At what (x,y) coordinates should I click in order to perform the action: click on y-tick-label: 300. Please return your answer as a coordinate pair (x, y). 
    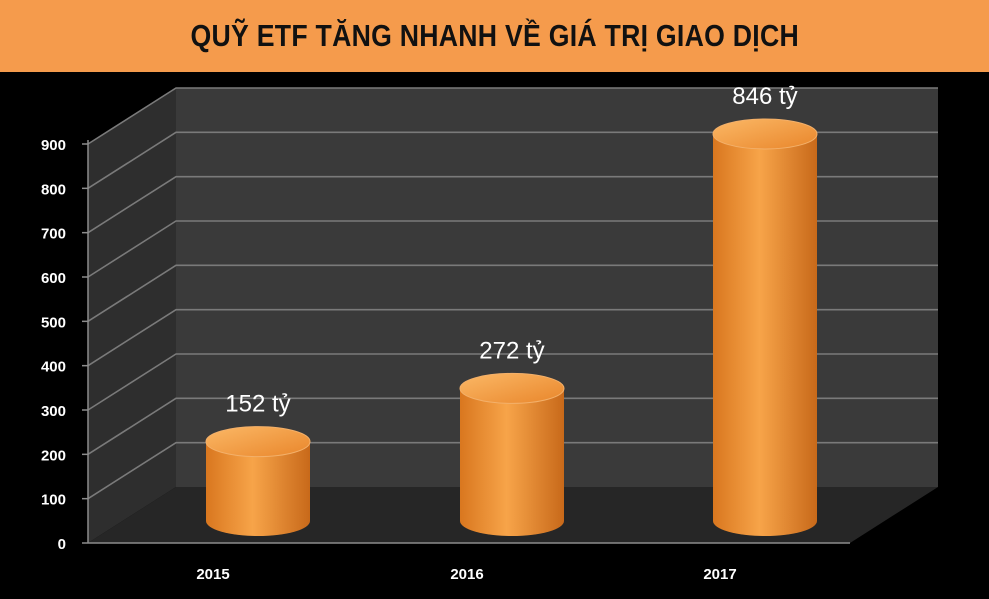
    Looking at the image, I should click on (53, 411).